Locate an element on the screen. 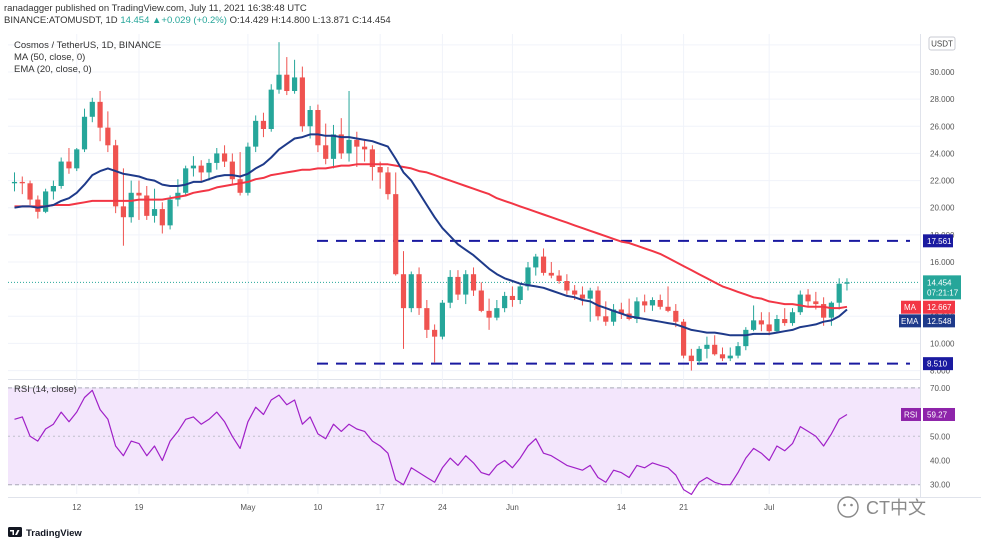 The width and height of the screenshot is (981, 546). ohlc-change: ▲+0.029 (+0.2%) is located at coordinates (189, 20).